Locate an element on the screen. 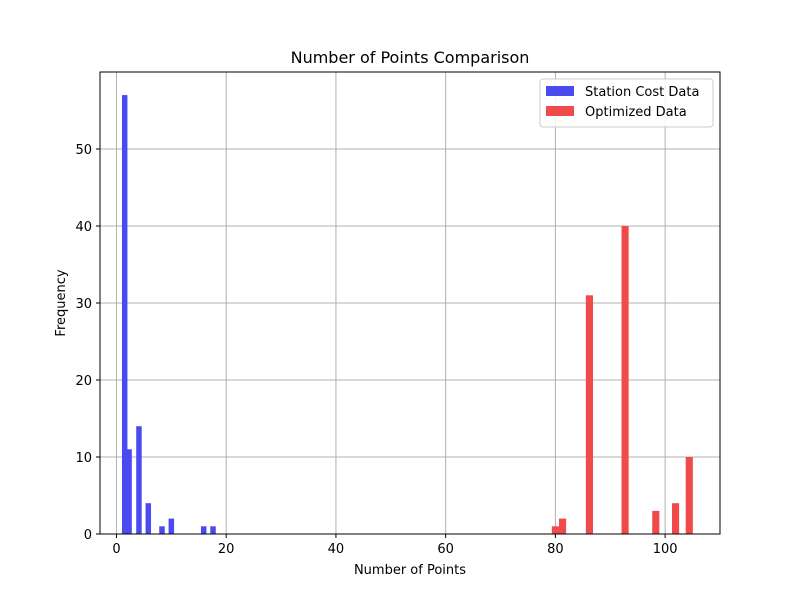 The width and height of the screenshot is (800, 600). x-tick-label: 80 is located at coordinates (555, 549).